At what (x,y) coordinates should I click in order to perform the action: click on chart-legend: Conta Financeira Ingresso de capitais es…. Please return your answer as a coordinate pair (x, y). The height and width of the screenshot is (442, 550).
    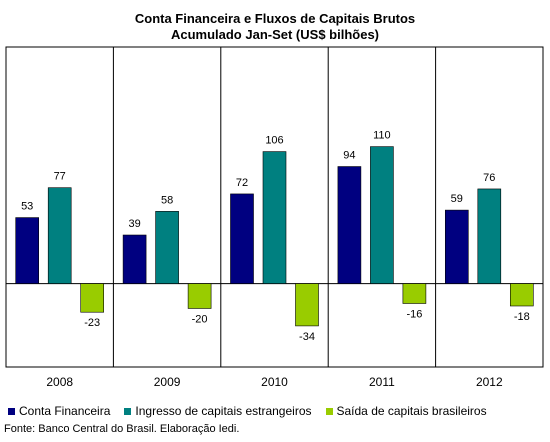
    Looking at the image, I should click on (254, 411).